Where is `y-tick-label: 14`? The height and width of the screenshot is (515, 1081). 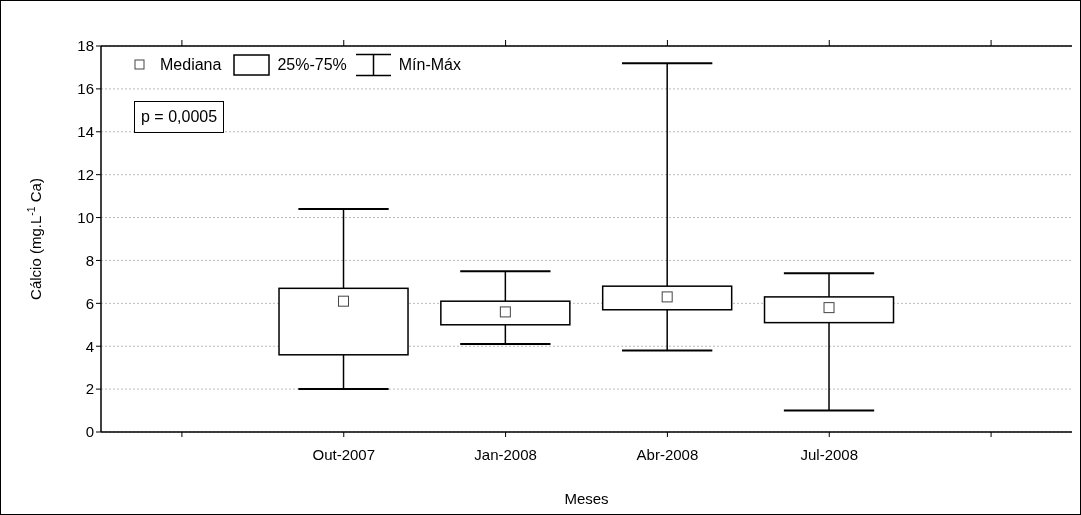 y-tick-label: 14 is located at coordinates (85, 132).